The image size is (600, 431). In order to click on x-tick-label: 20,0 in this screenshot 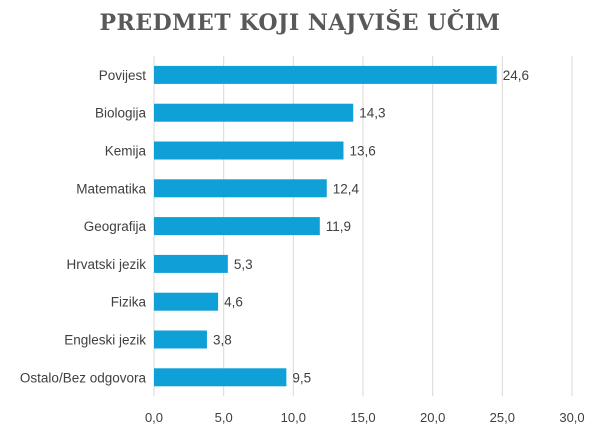, I will do `click(432, 417)`.